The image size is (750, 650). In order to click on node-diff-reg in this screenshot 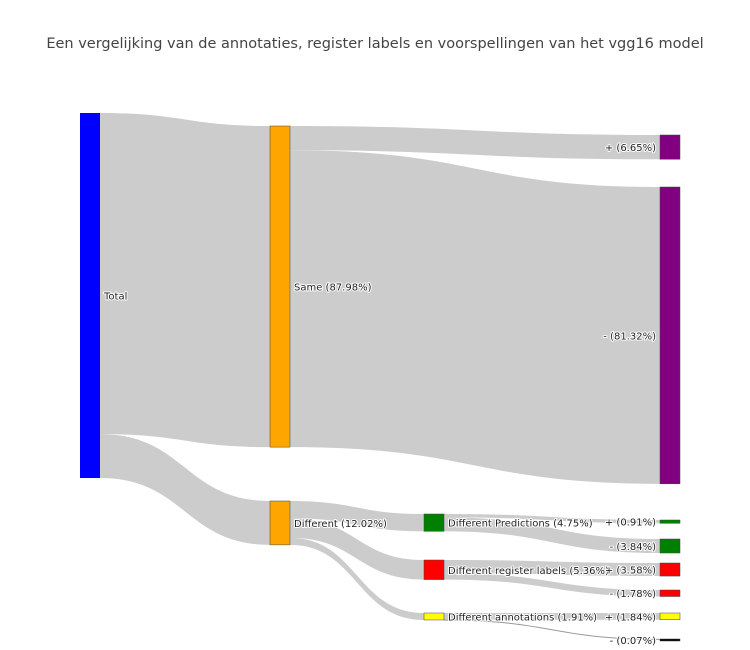, I will do `click(434, 569)`.